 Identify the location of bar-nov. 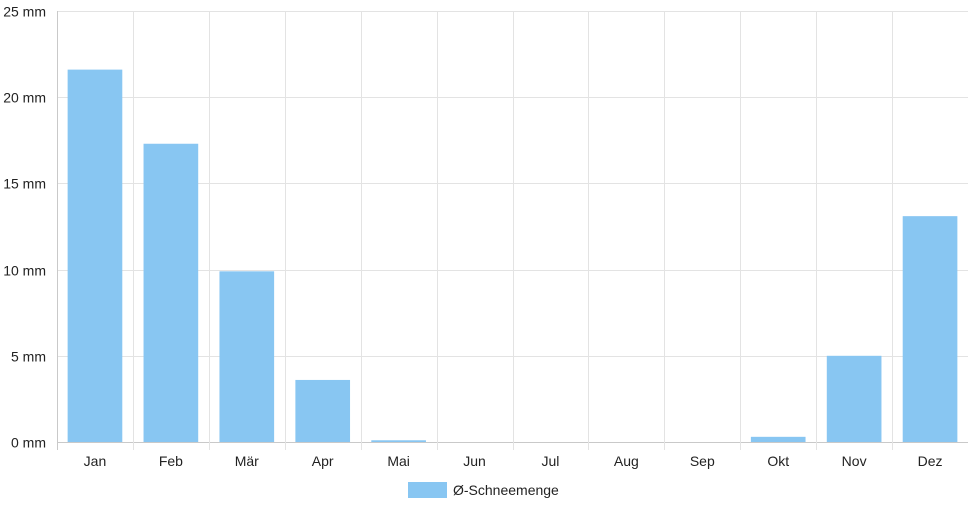
(854, 398).